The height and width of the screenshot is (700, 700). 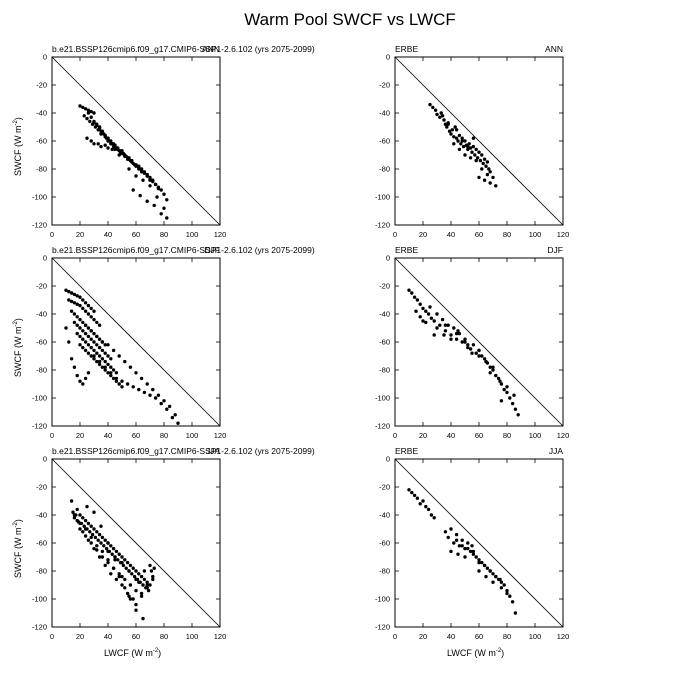 I want to click on y-axis-label: SWCF (W m-2), so click(x=18, y=146).